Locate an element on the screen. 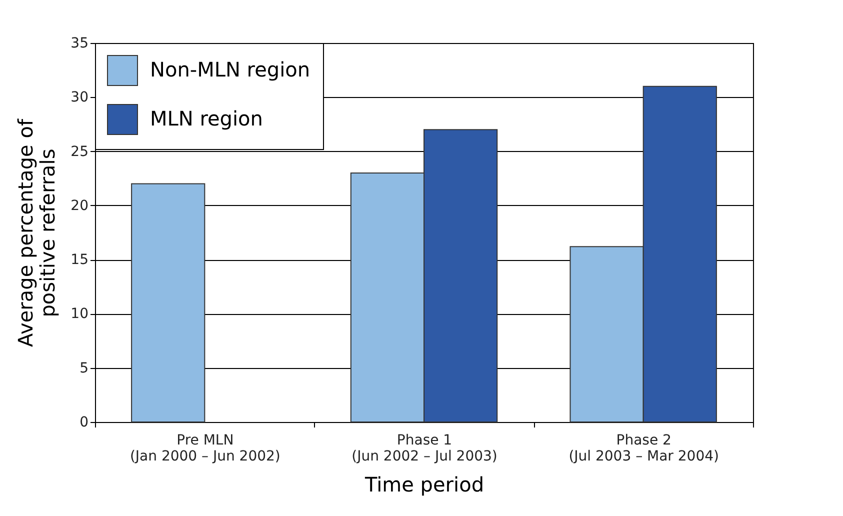  x-axis-title: Time period is located at coordinates (424, 484).